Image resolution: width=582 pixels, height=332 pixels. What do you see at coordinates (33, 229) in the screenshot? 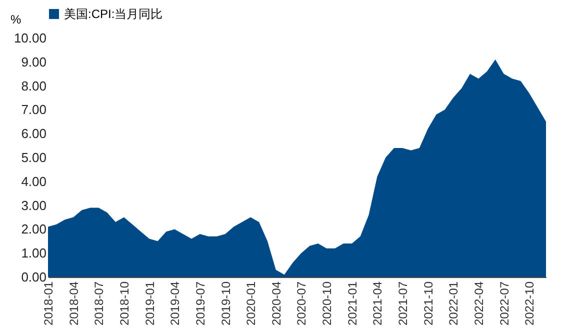
I see `y-tick-label: 2.00` at bounding box center [33, 229].